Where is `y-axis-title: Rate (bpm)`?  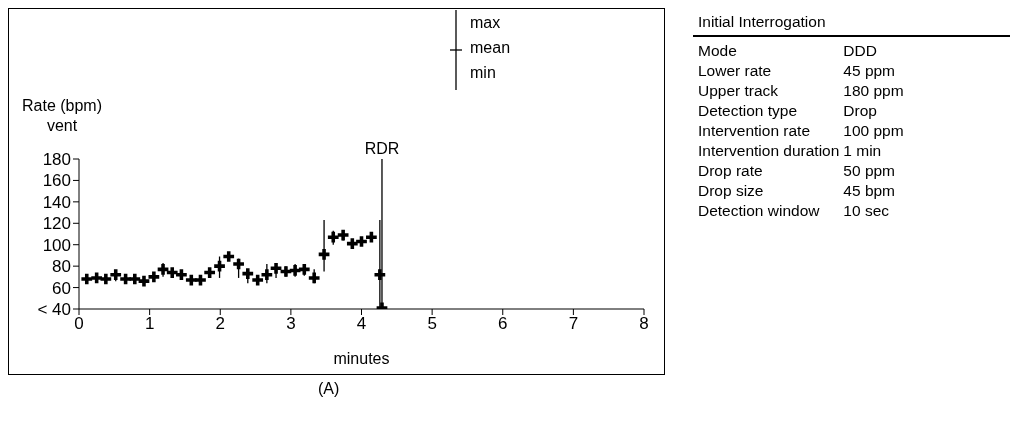
y-axis-title: Rate (bpm) is located at coordinates (62, 106).